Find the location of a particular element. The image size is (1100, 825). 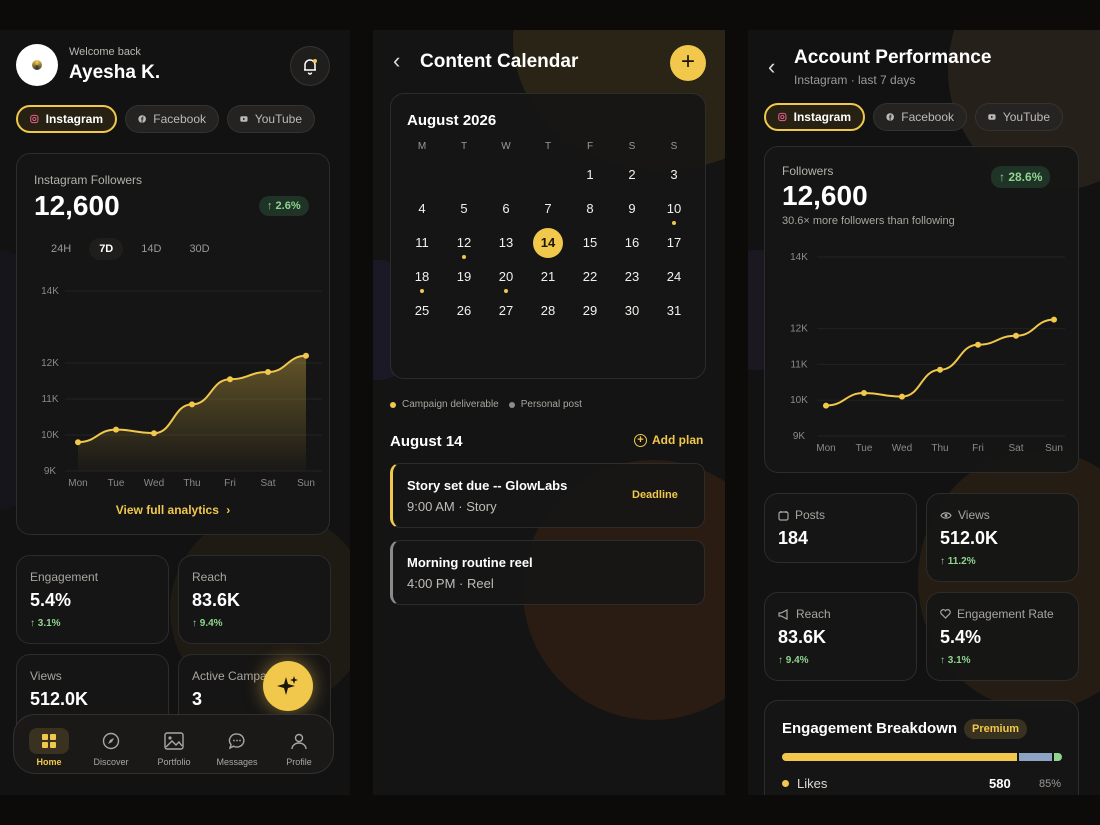

page-title: Account Performance is located at coordinates (893, 57).